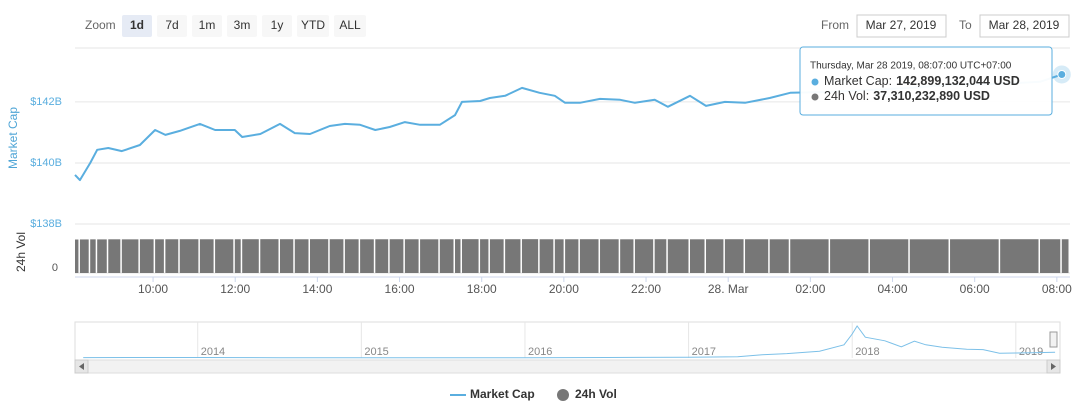 The height and width of the screenshot is (405, 1080). What do you see at coordinates (596, 394) in the screenshot?
I see `legend-label: 24h Vol` at bounding box center [596, 394].